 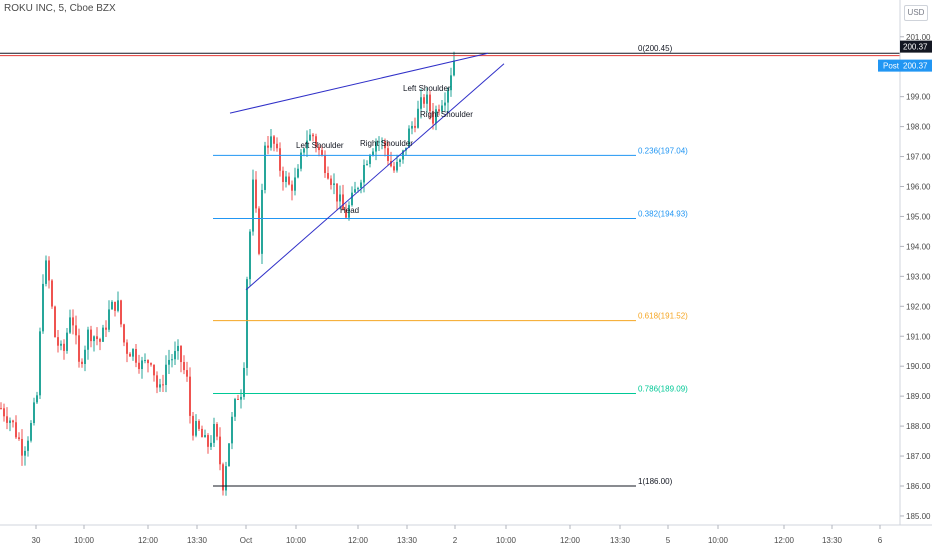 I want to click on pattern-annotation: Right Shoulder, so click(x=386, y=143).